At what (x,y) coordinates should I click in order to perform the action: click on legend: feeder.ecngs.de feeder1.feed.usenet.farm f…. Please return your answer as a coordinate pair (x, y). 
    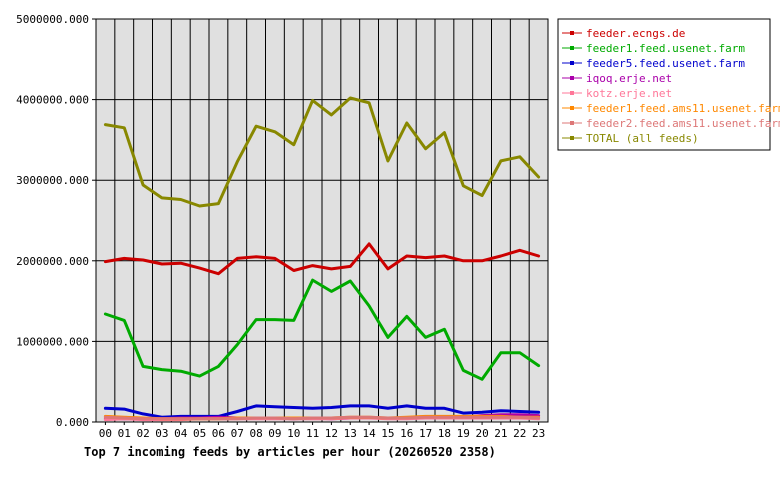
    Looking at the image, I should click on (668, 84).